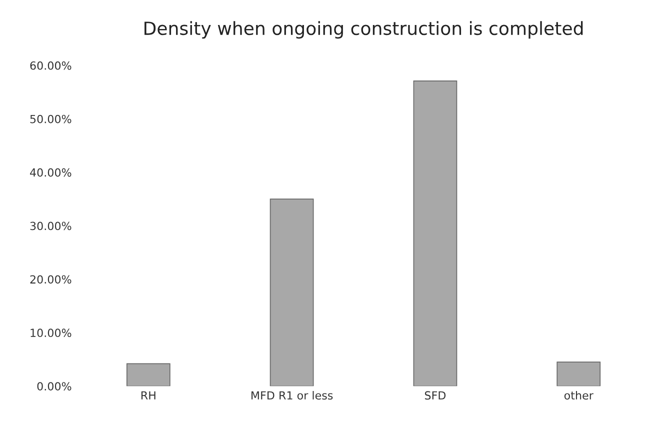  I want to click on y-tick-label: 50.00%, so click(51, 119).